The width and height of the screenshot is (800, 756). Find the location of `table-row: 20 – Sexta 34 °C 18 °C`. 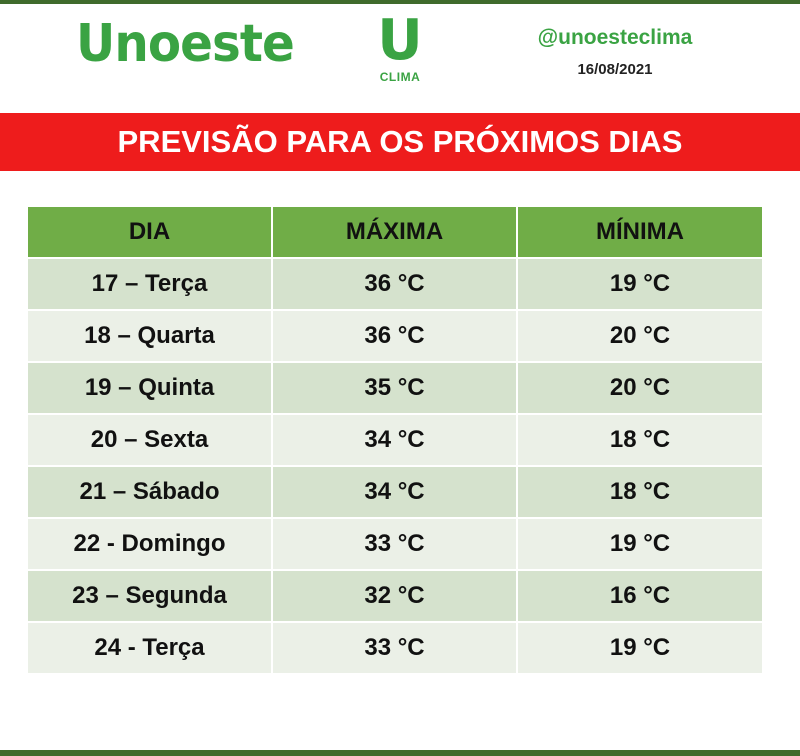

table-row: 20 – Sexta 34 °C 18 °C is located at coordinates (395, 439).